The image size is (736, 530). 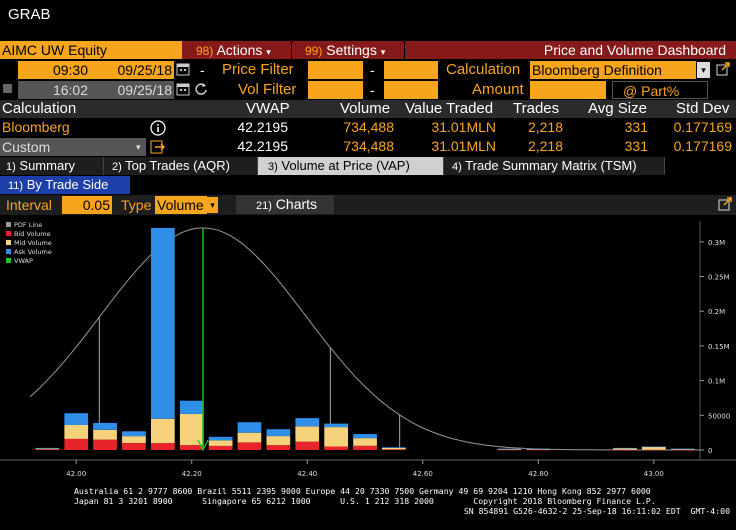 What do you see at coordinates (29, 205) in the screenshot?
I see `interval-label: Interval` at bounding box center [29, 205].